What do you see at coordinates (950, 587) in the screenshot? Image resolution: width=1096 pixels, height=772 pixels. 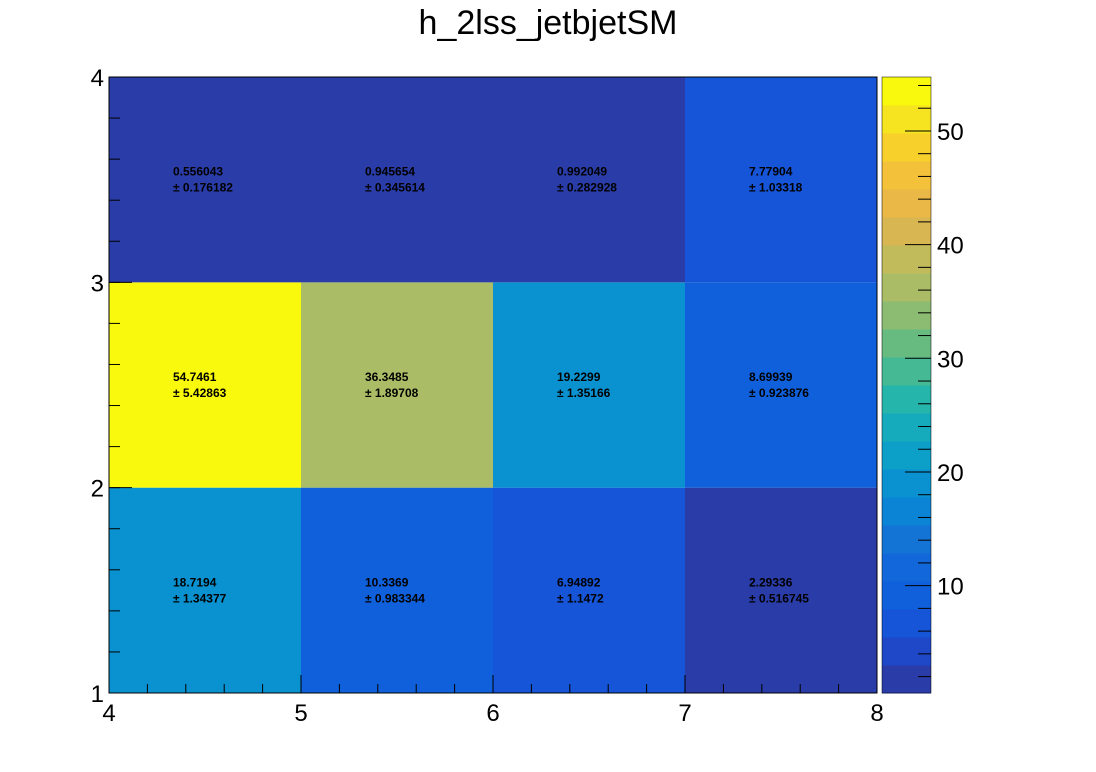 I see `colorbar-tick-label: 10` at bounding box center [950, 587].